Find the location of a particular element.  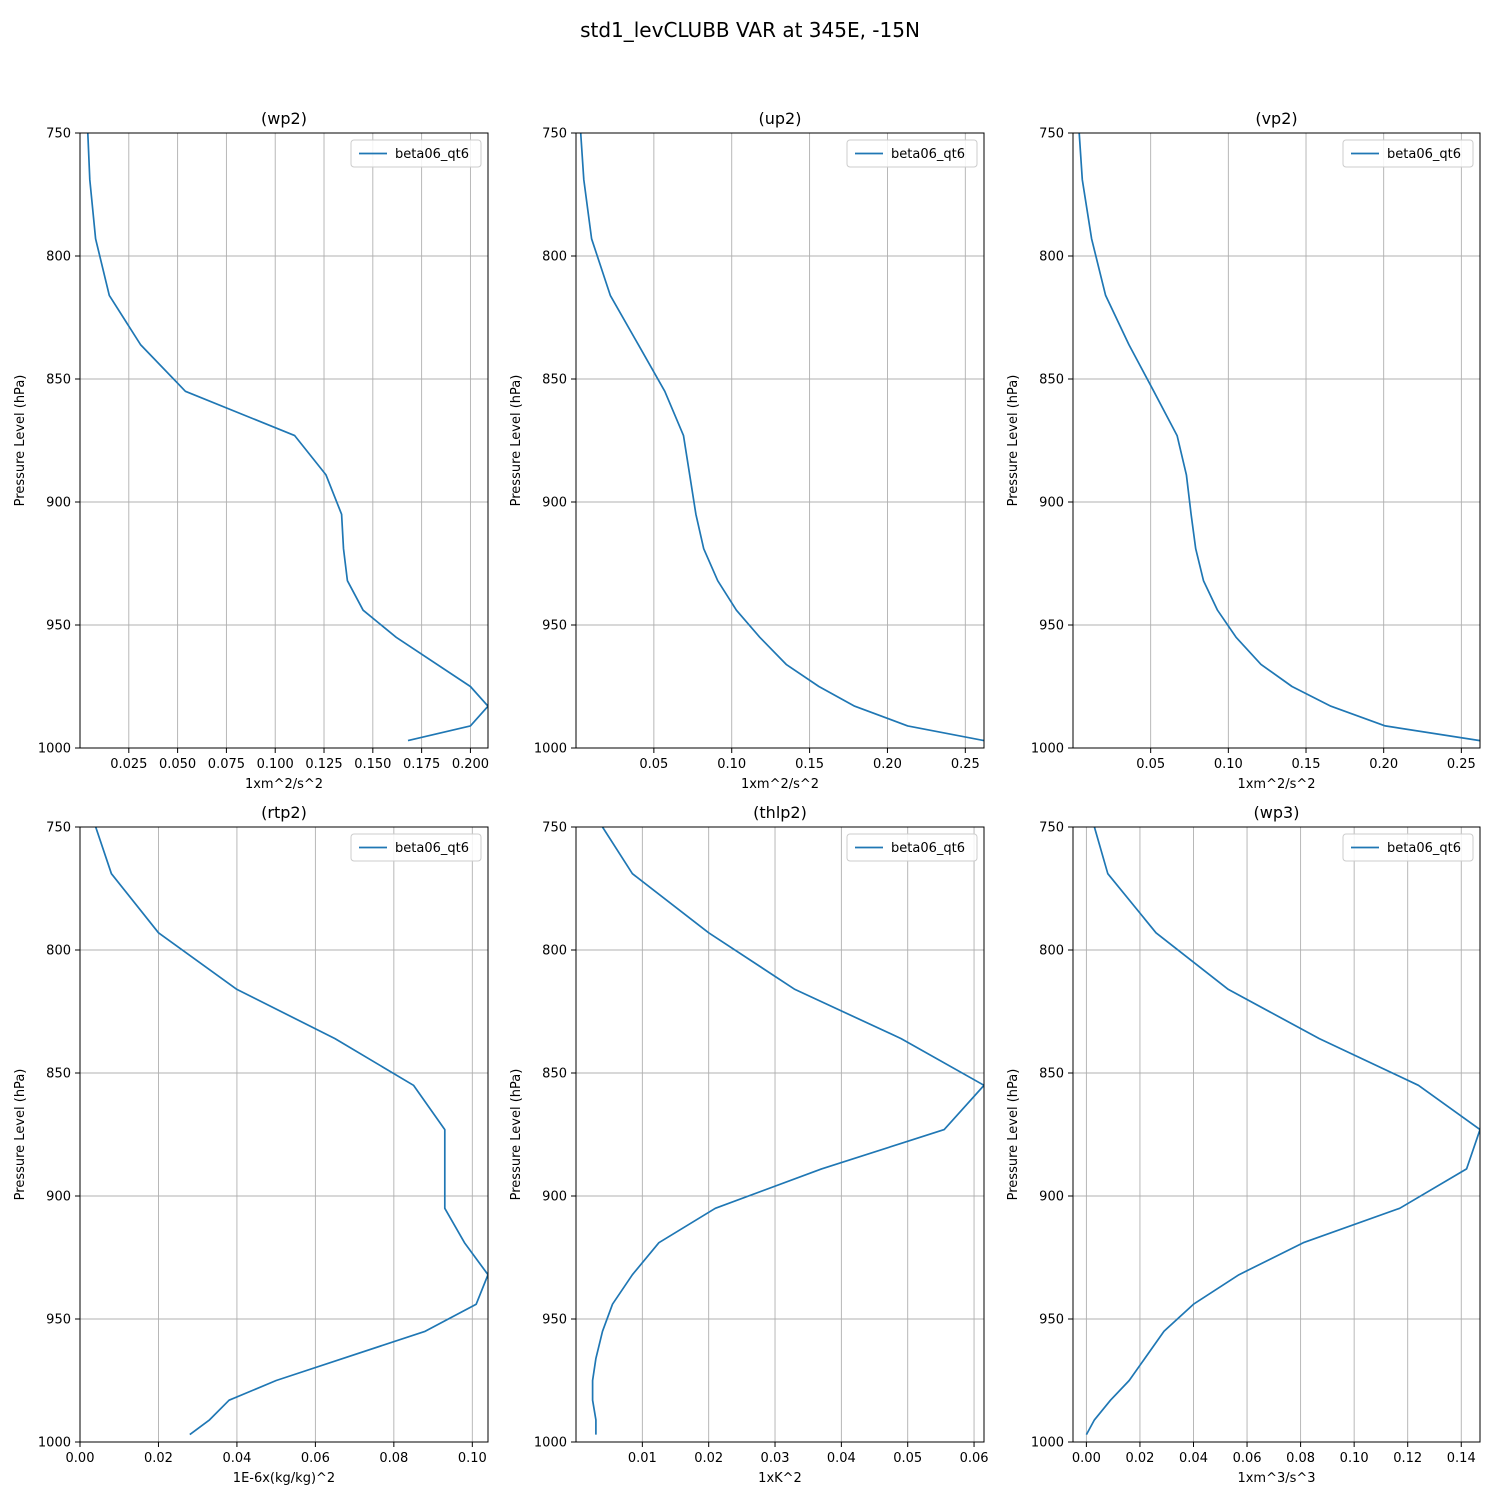

x-tick-label: 0.200 is located at coordinates (470, 764).